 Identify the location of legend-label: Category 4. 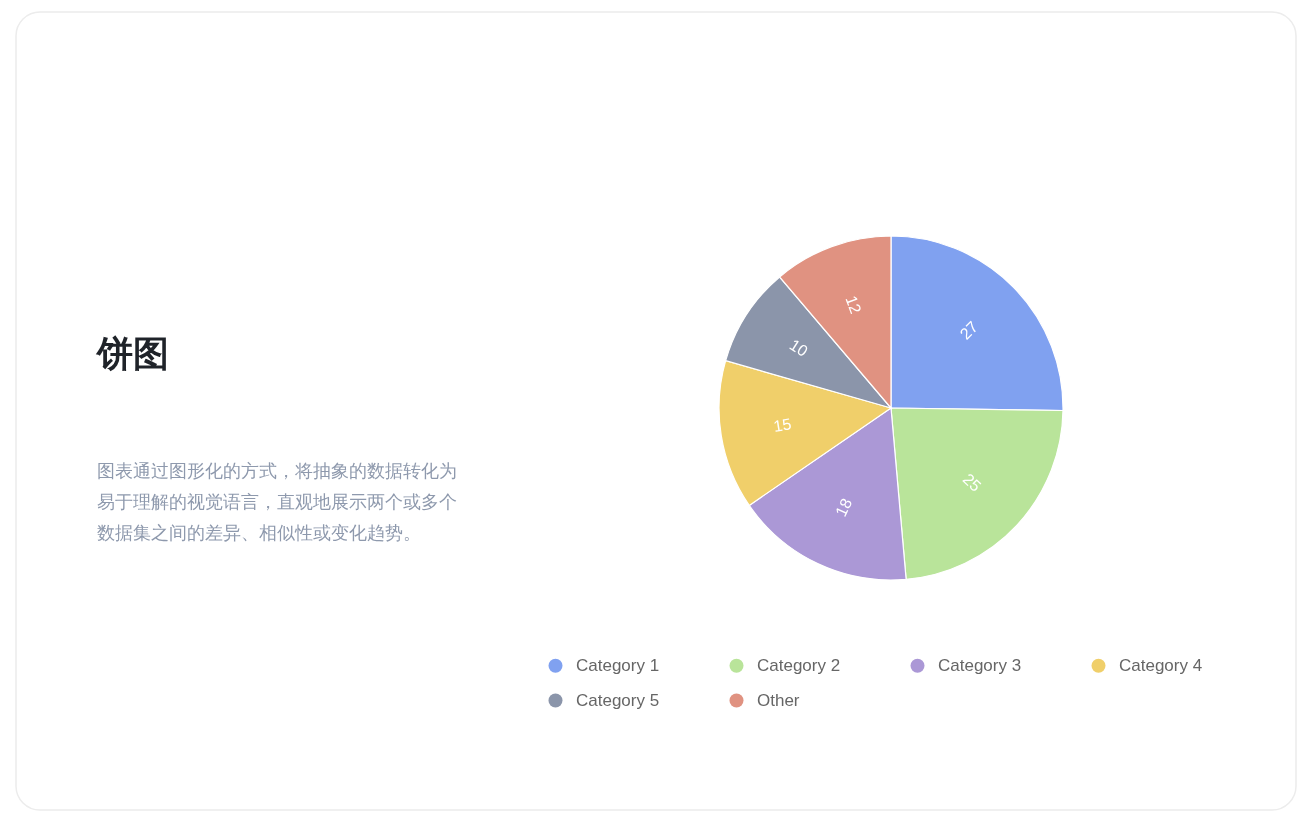
(1161, 665).